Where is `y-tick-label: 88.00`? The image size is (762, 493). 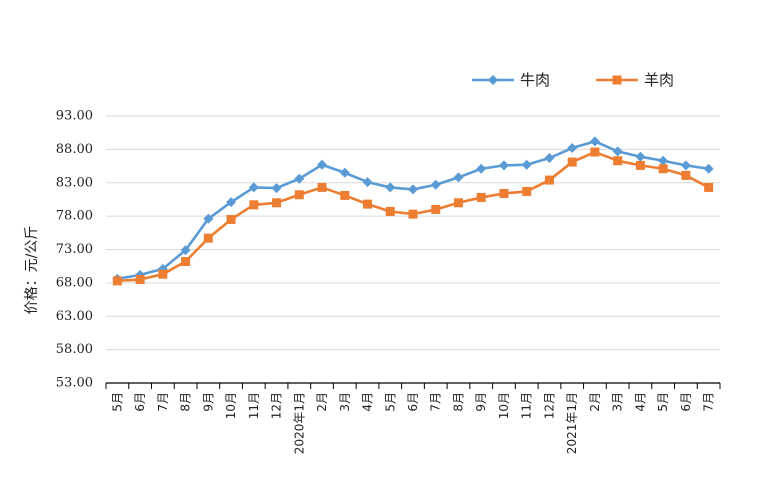
y-tick-label: 88.00 is located at coordinates (74, 149).